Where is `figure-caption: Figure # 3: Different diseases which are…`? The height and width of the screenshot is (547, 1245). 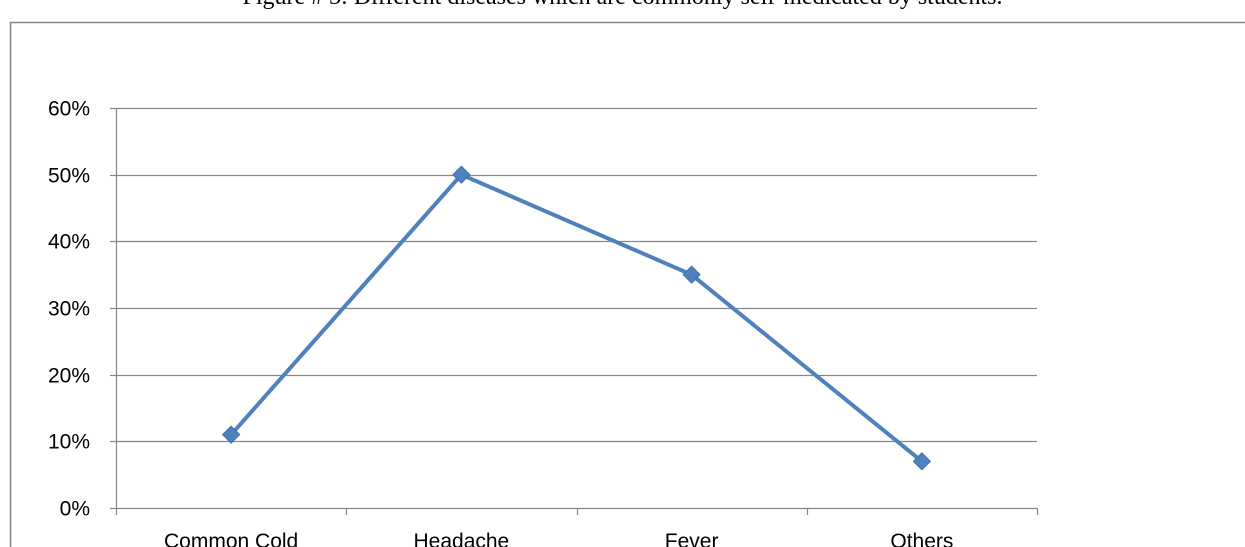 figure-caption: Figure # 3: Different diseases which are… is located at coordinates (622, 5).